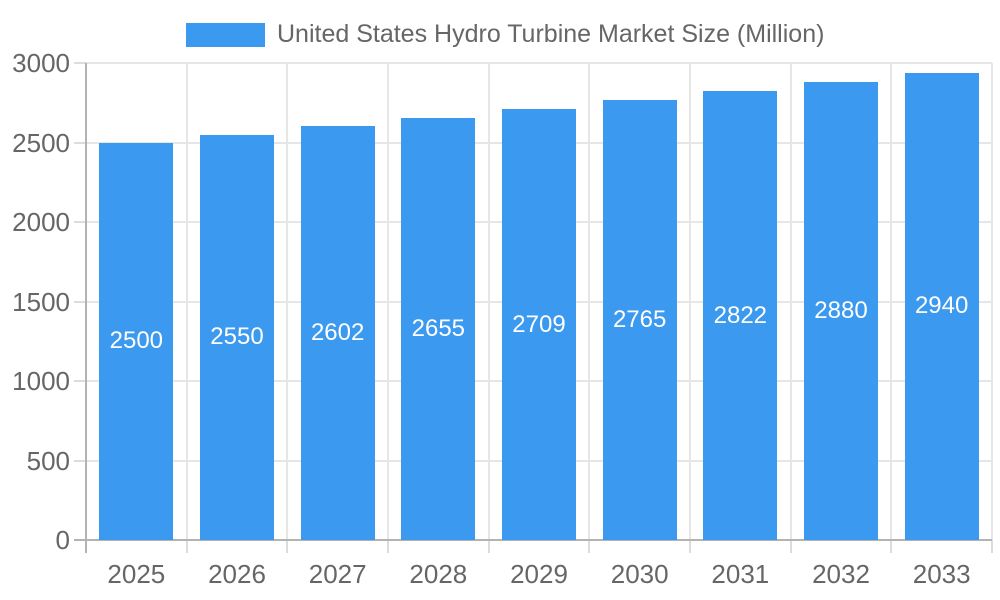 Image resolution: width=1000 pixels, height=600 pixels. I want to click on x-axis-label: 2030, so click(639, 574).